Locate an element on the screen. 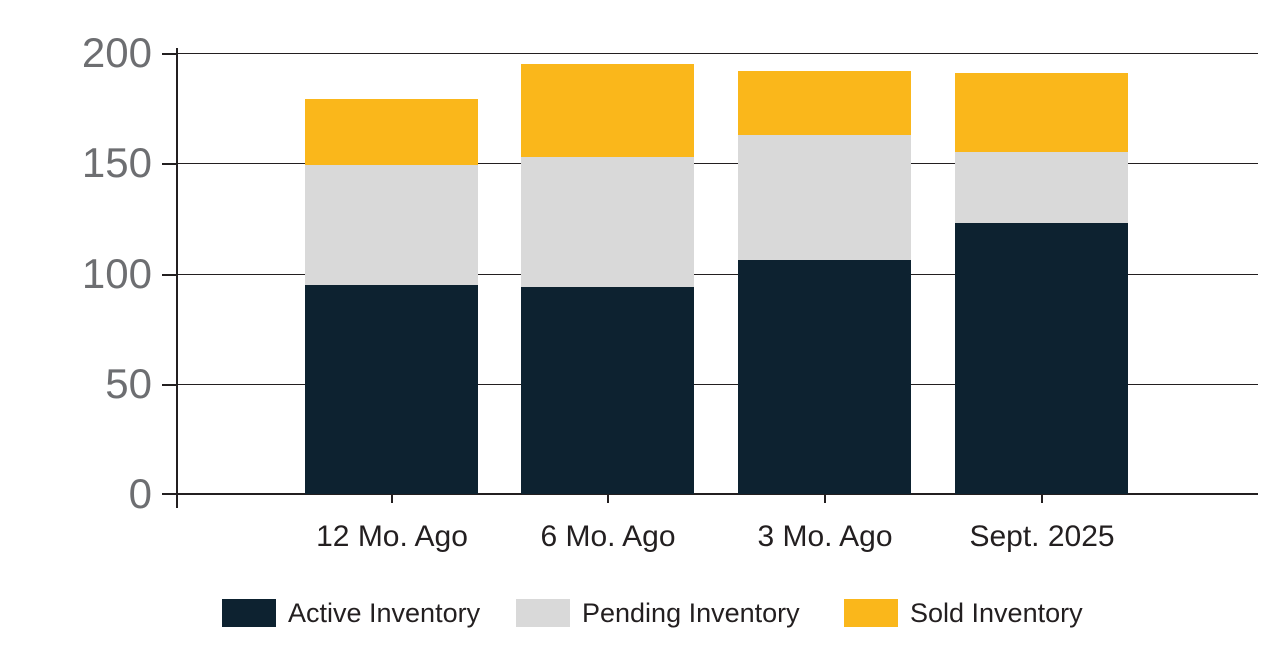 The image size is (1261, 663). x-axis-label-sept-2025: Sept. 2025 is located at coordinates (1042, 536).